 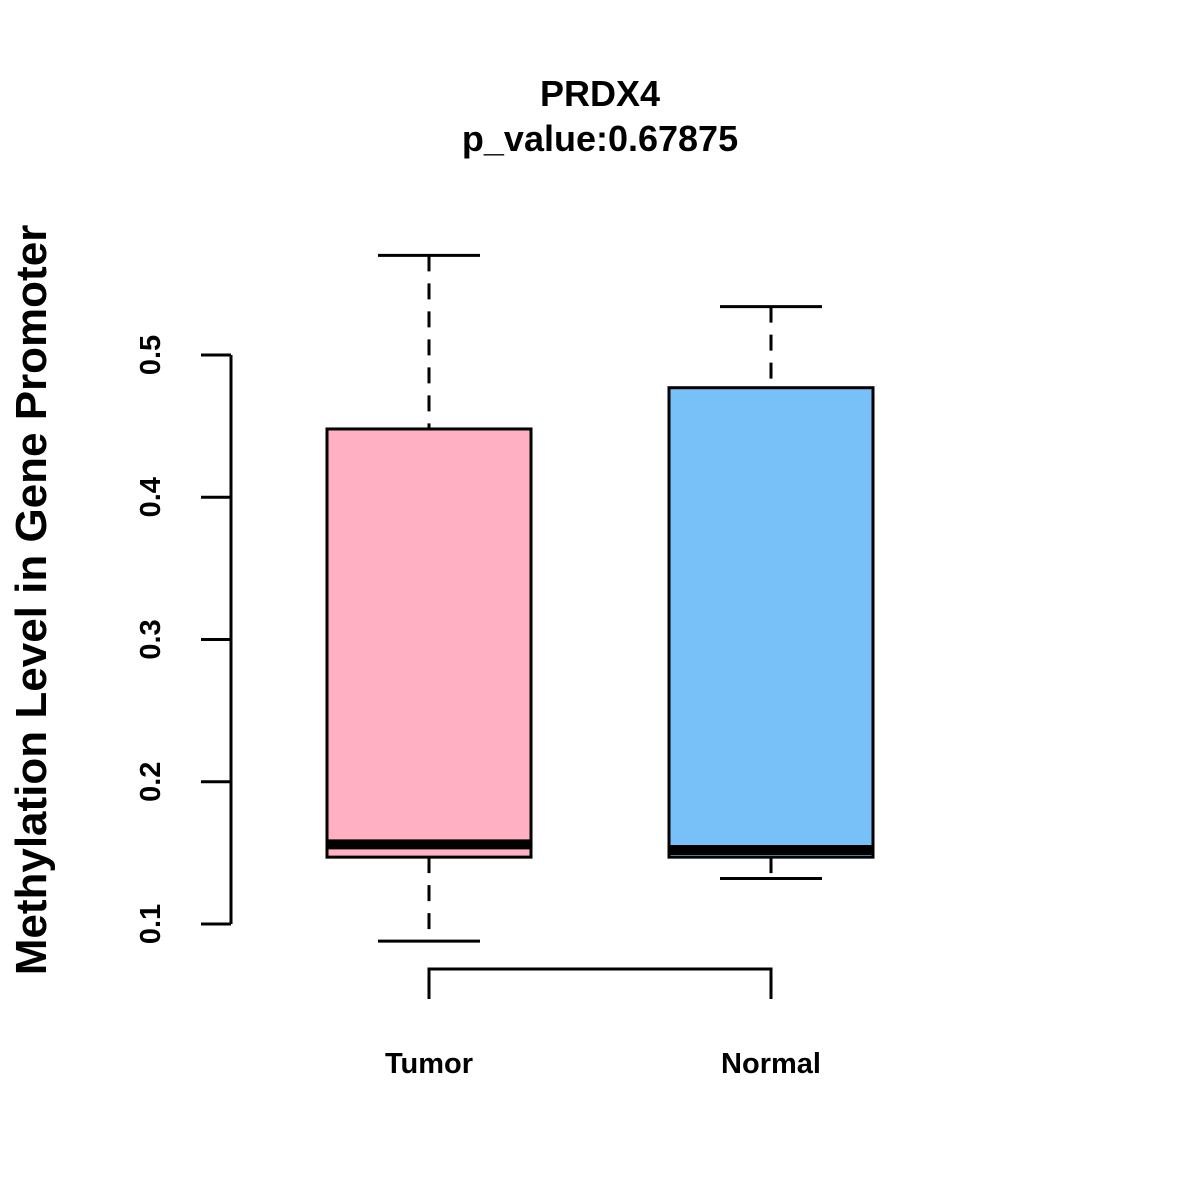 I want to click on box-tumor, so click(x=429, y=598).